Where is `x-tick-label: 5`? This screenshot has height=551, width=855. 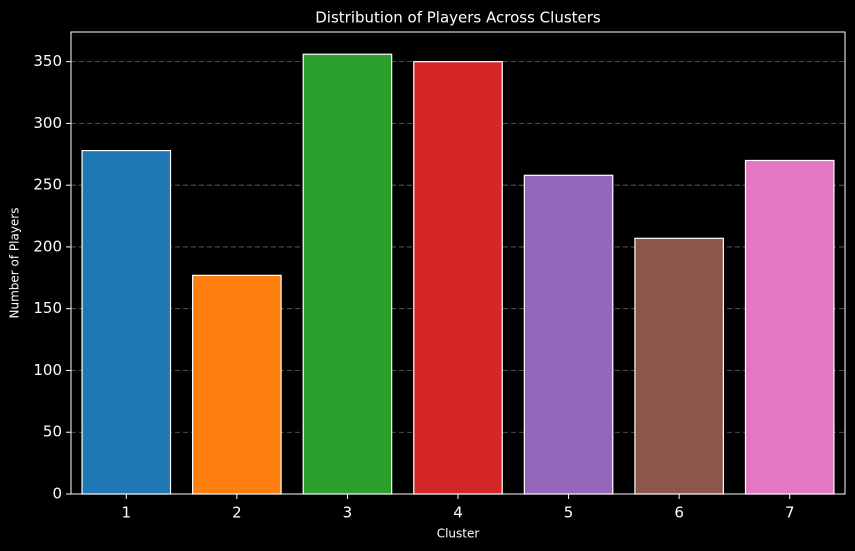
x-tick-label: 5 is located at coordinates (569, 513).